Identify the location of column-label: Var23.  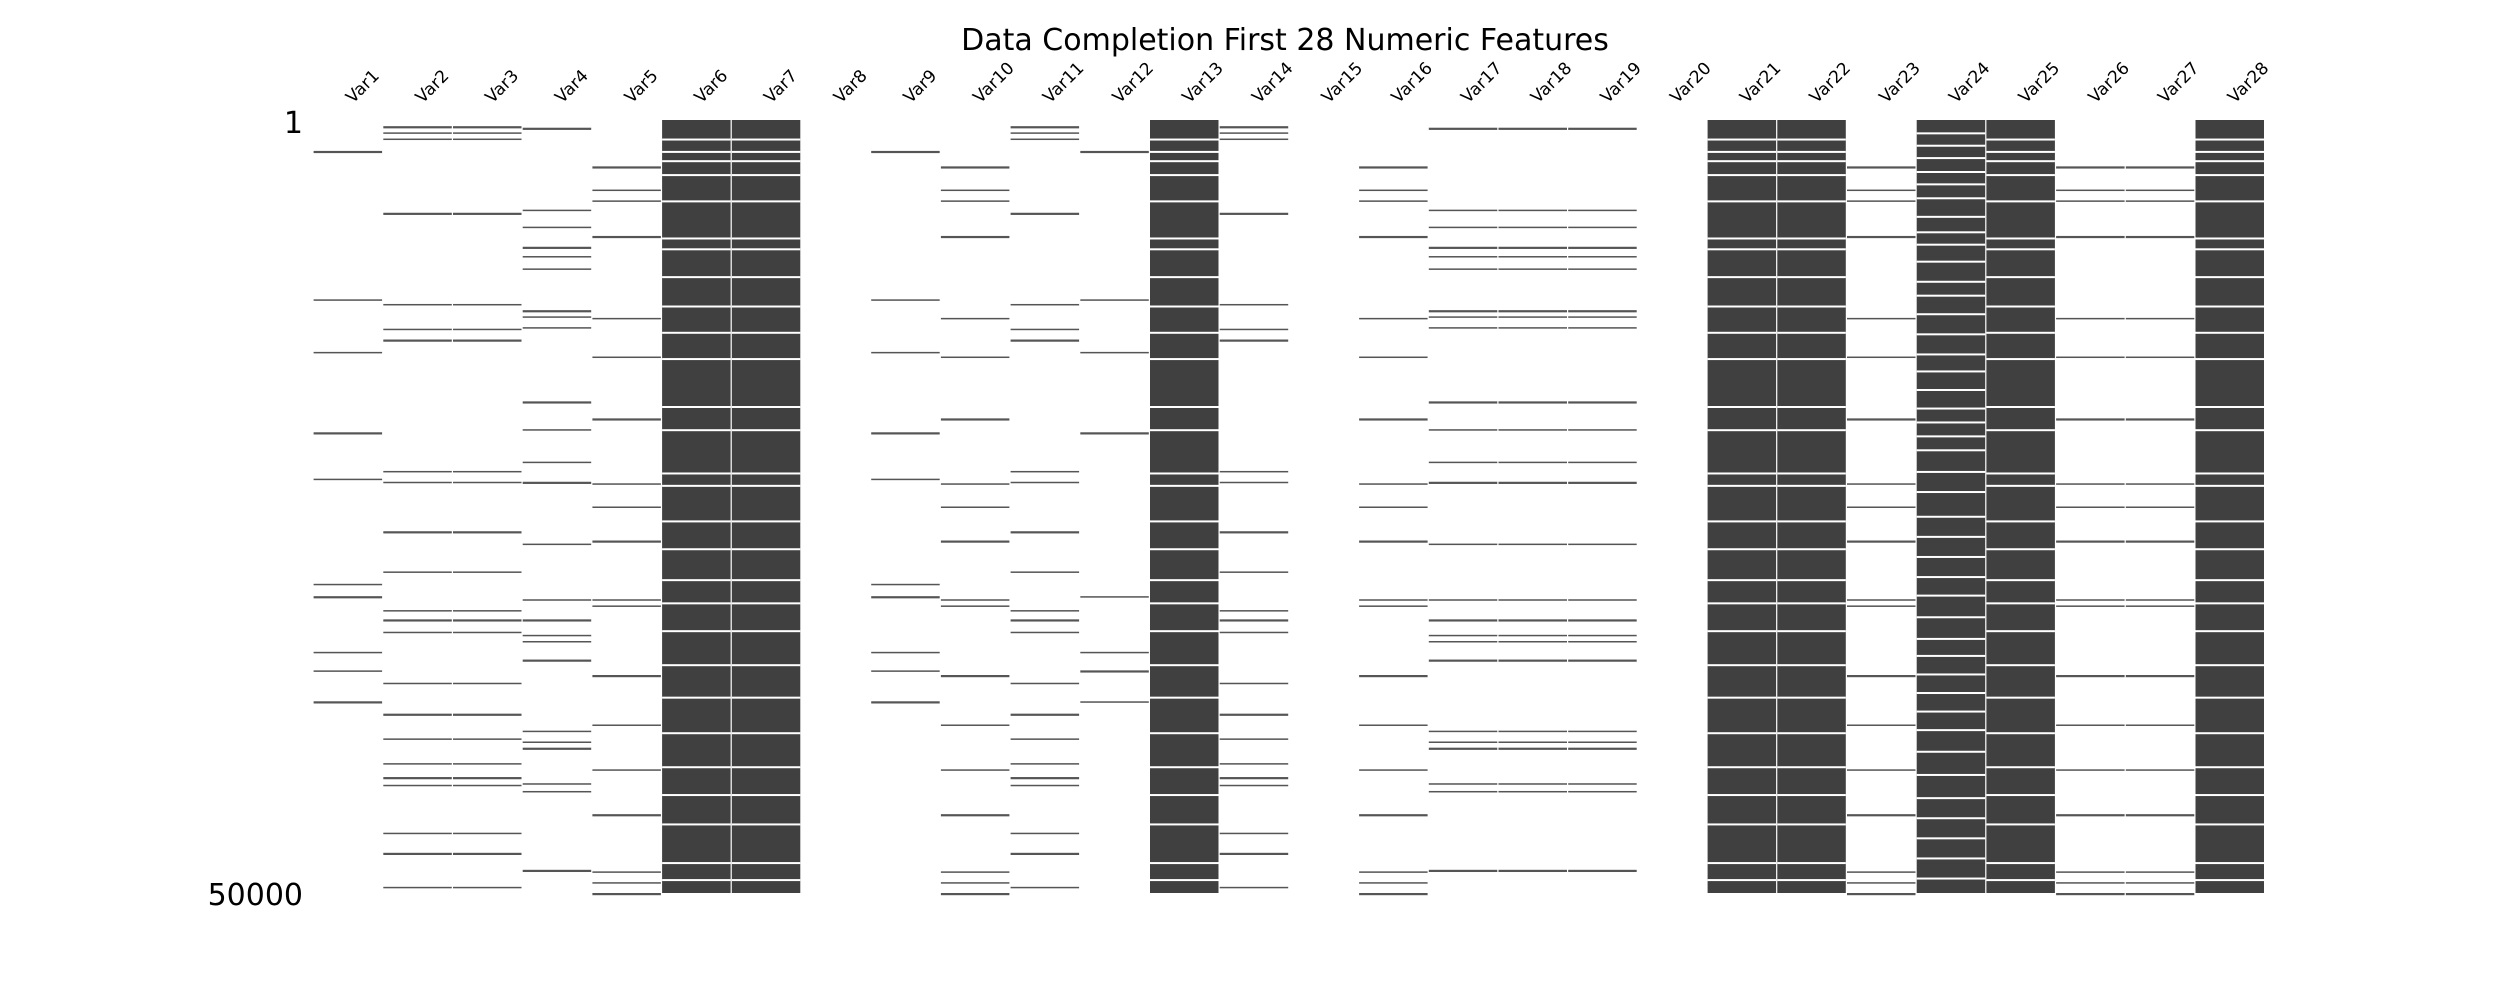
(1900, 82).